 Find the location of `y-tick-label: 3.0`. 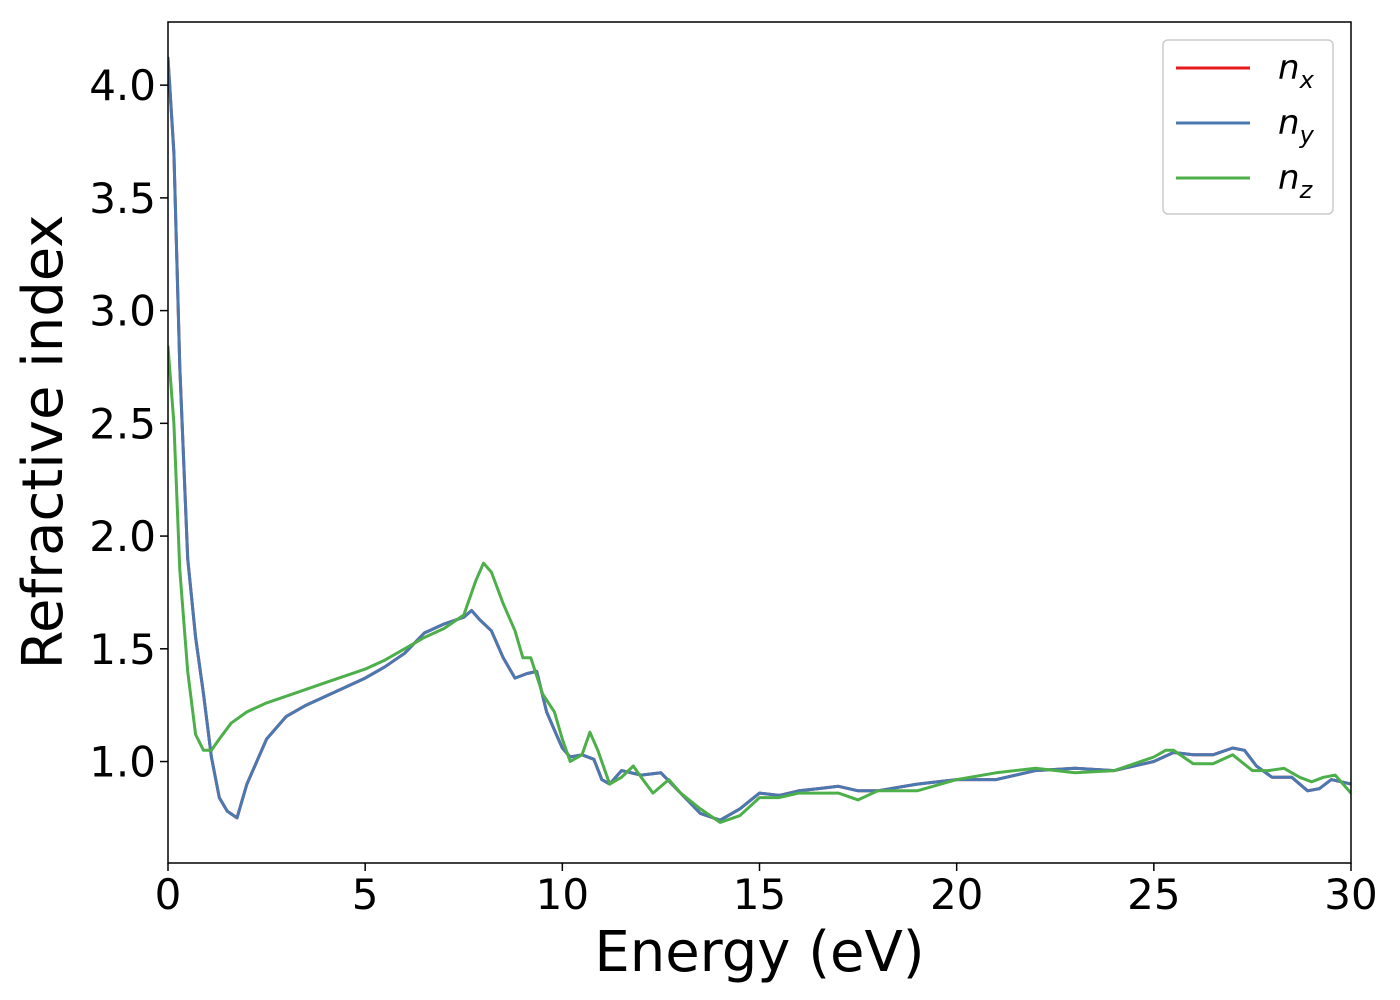

y-tick-label: 3.0 is located at coordinates (122, 311).